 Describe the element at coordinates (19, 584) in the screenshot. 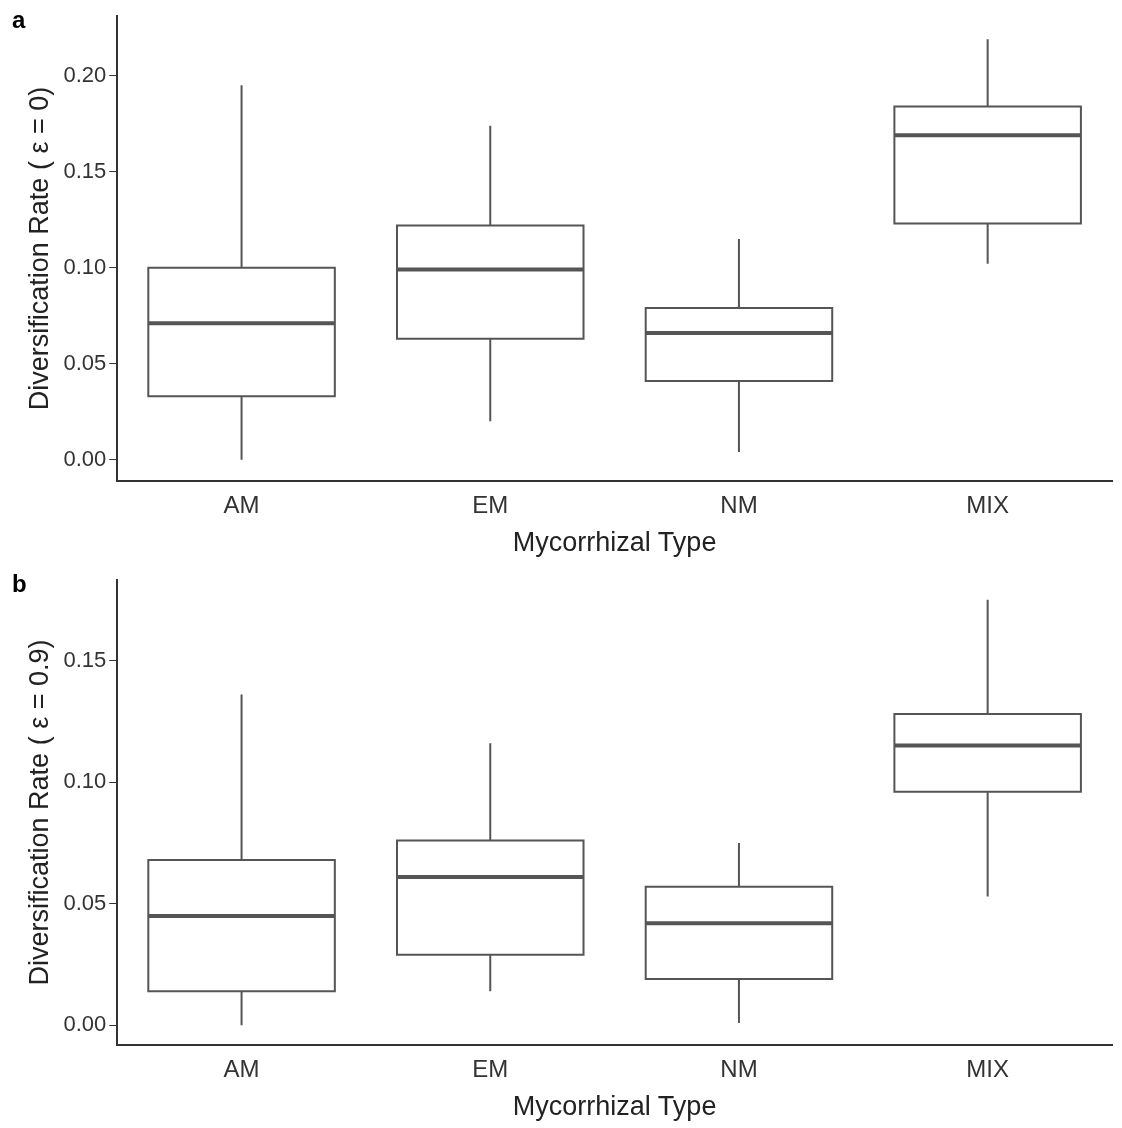

I see `chart-title: b` at that location.